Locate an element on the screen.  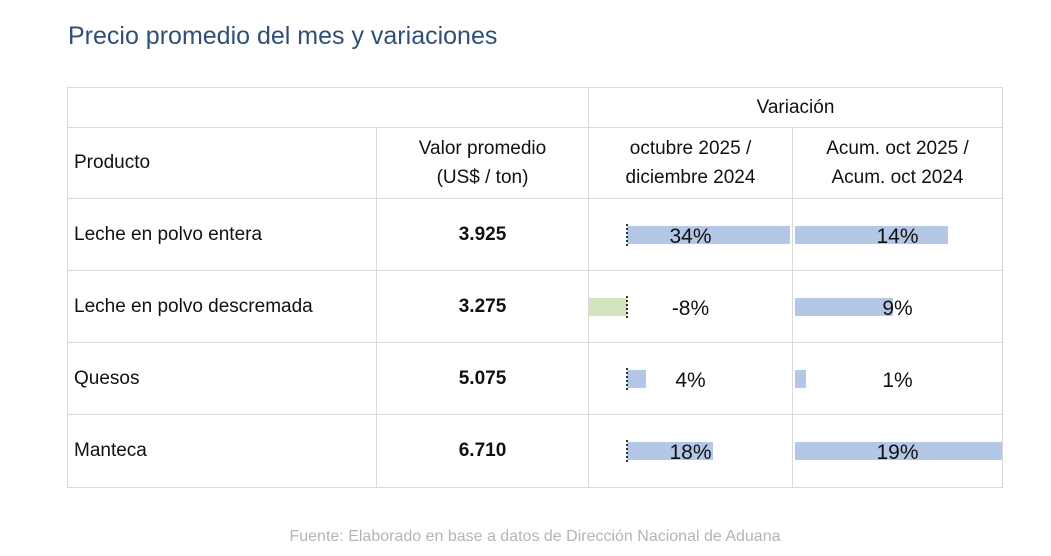
var-mensual-label: 18% is located at coordinates (690, 452).